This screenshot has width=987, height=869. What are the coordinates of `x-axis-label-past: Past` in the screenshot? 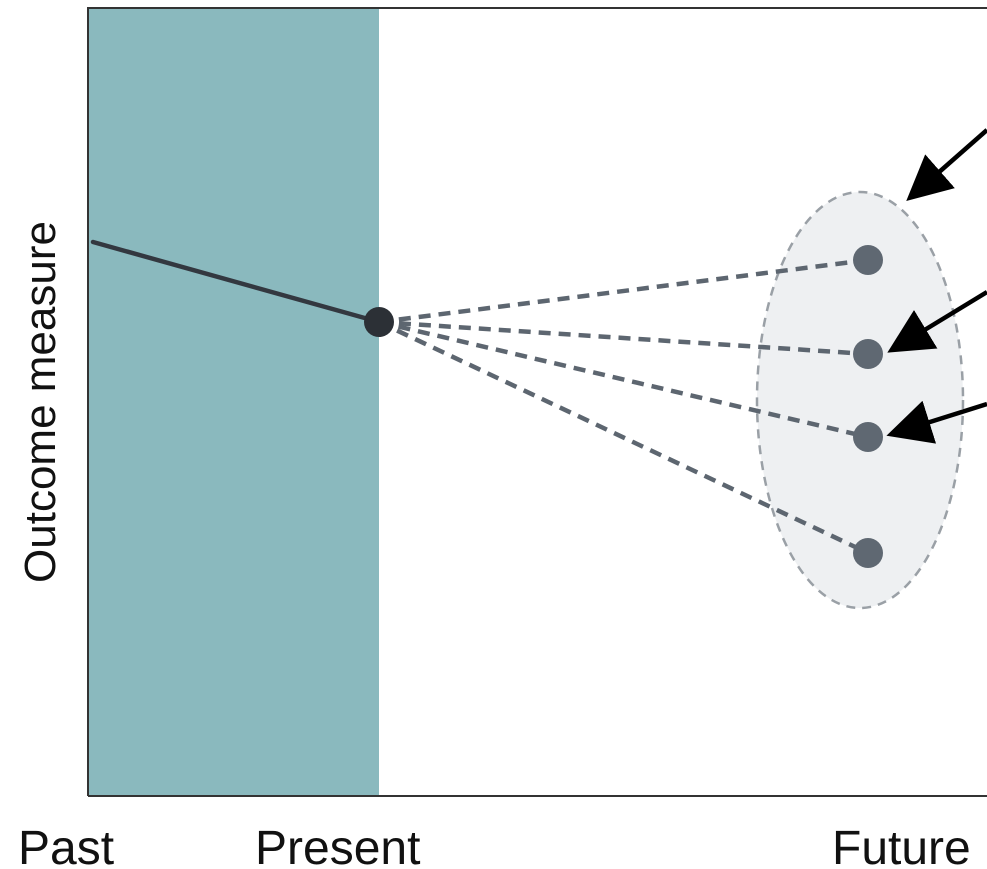 It's located at (66, 845).